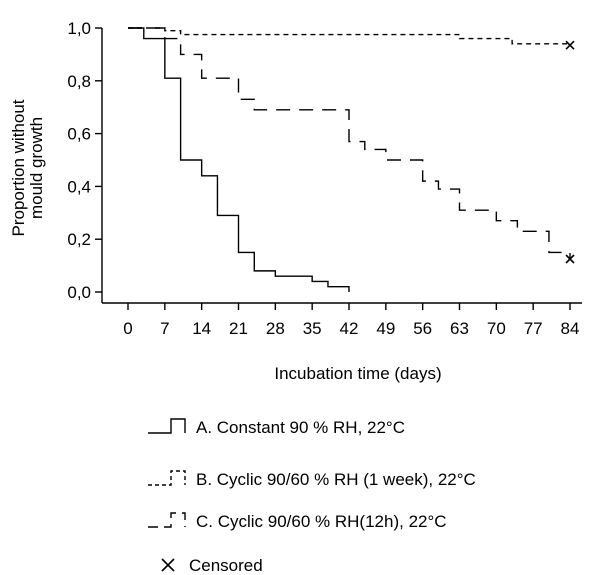 This screenshot has width=589, height=575. Describe the element at coordinates (164, 328) in the screenshot. I see `x-tick-label: 7` at that location.